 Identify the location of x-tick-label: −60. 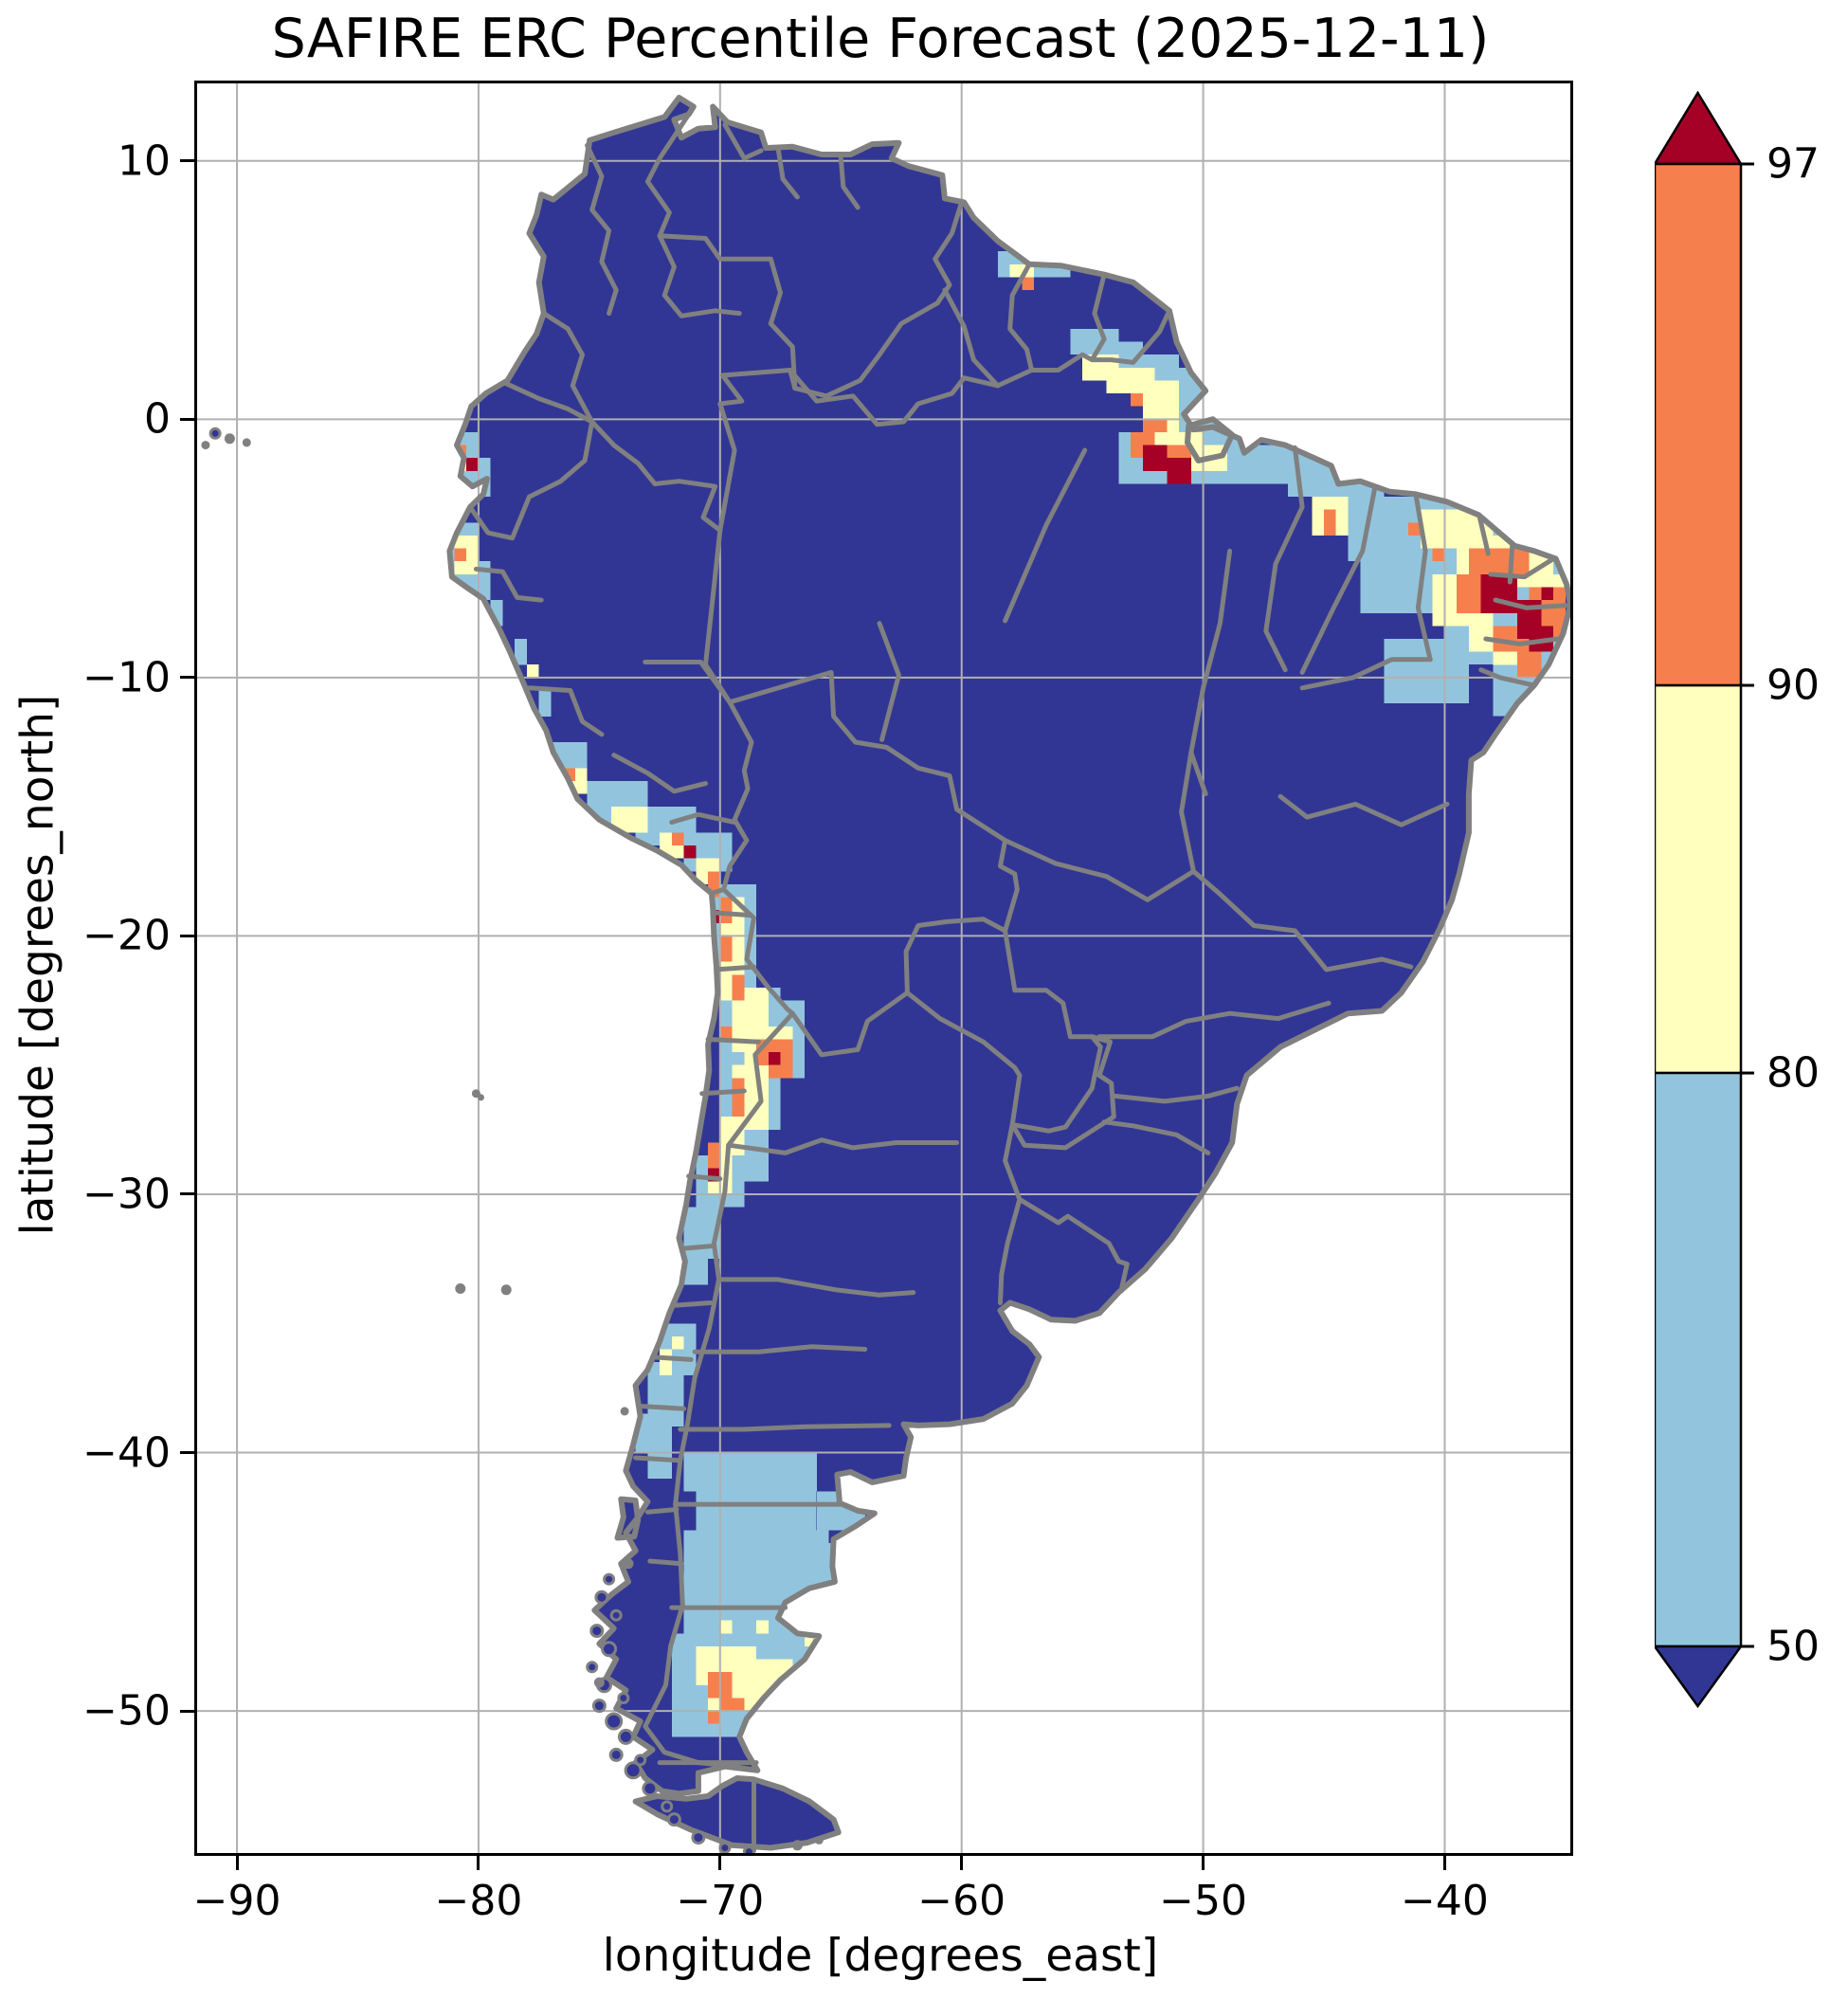
(961, 1901).